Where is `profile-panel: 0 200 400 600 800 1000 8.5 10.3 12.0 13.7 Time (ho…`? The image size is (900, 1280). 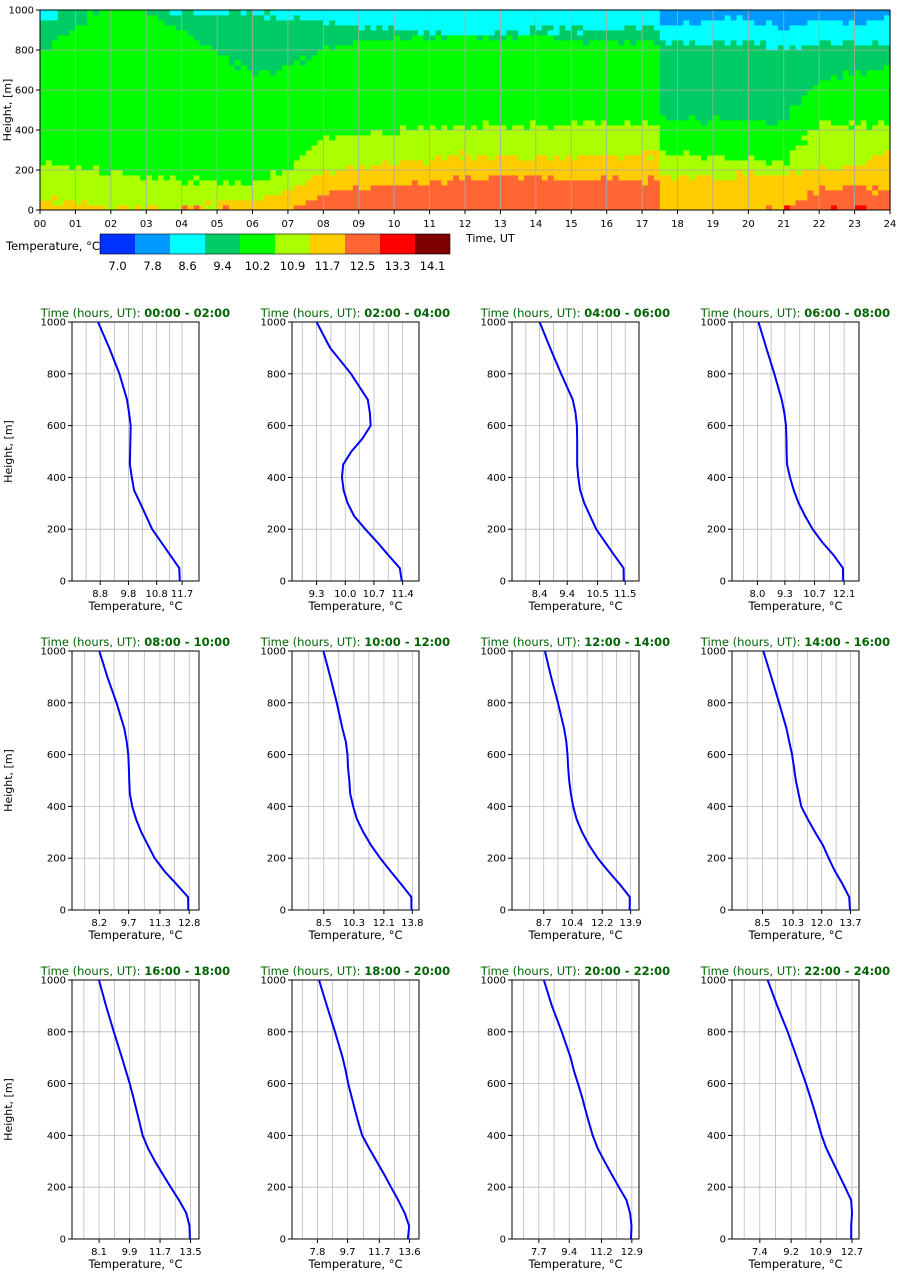
profile-panel: 0 200 400 600 800 1000 8.5 10.3 12.0 13.7 Time (ho… is located at coordinates (795, 788).